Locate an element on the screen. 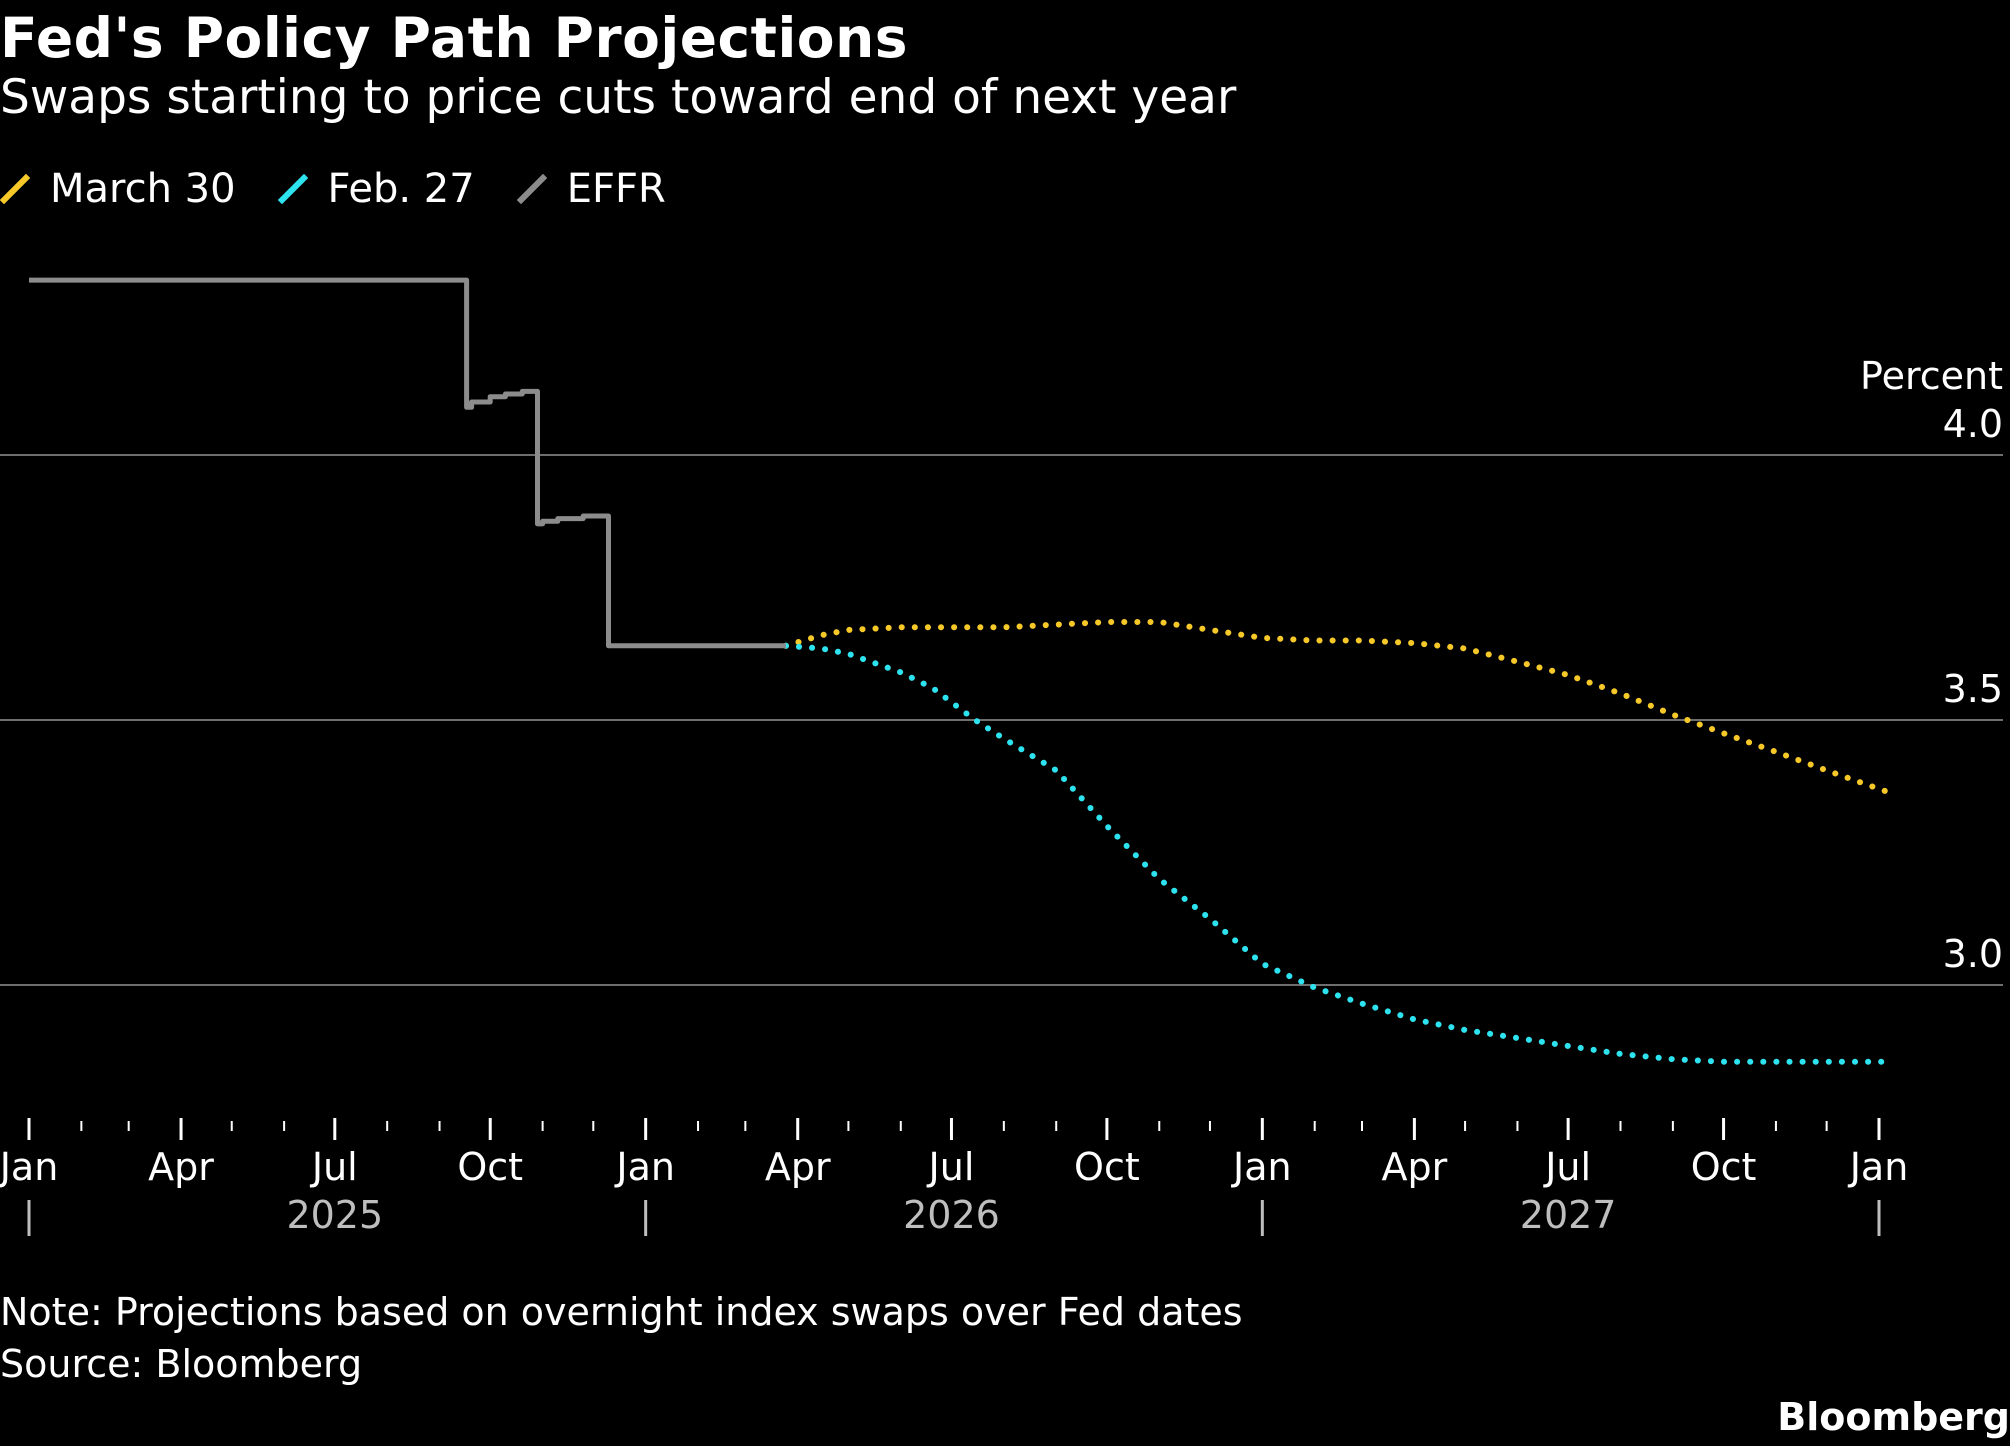 Image resolution: width=2010 pixels, height=1446 pixels. legend-item-march30: March 30 is located at coordinates (118, 189).